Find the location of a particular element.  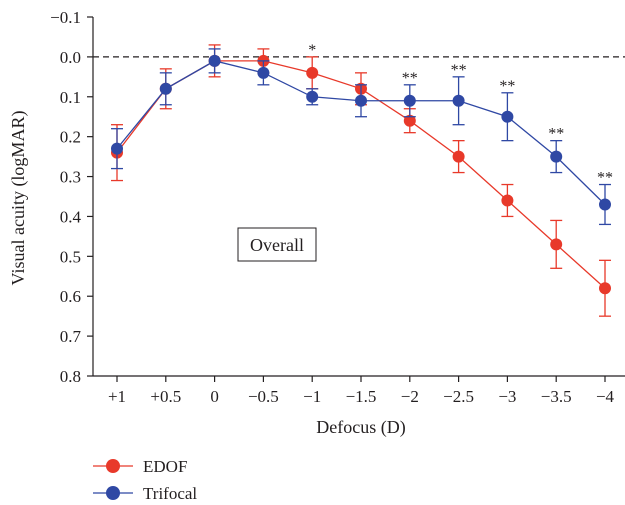

legend-label: EDOF is located at coordinates (165, 466).